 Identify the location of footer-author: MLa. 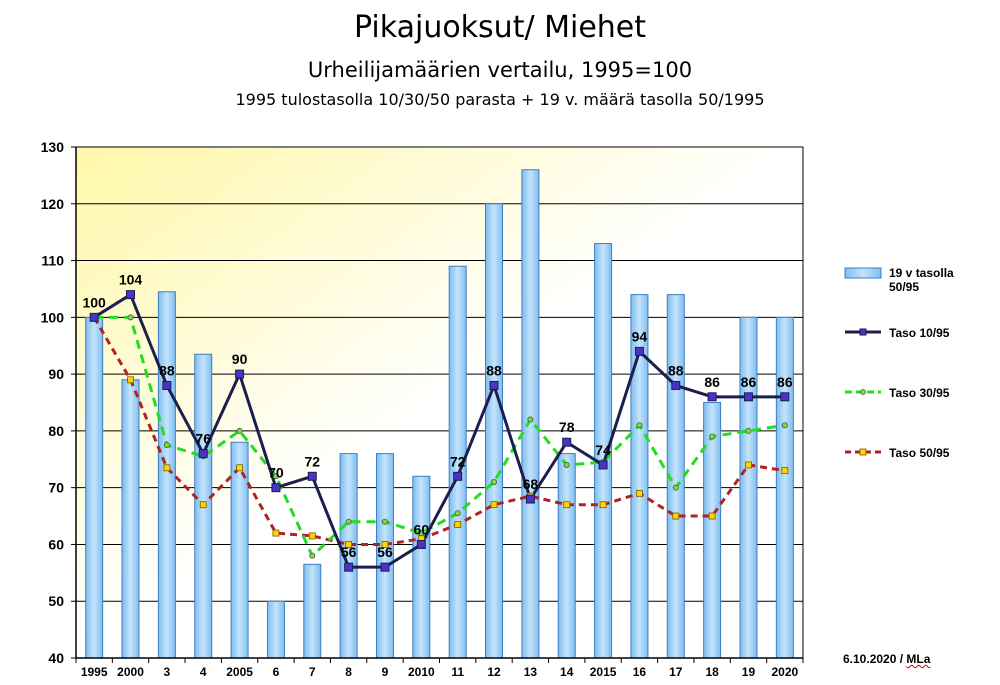
(918, 659).